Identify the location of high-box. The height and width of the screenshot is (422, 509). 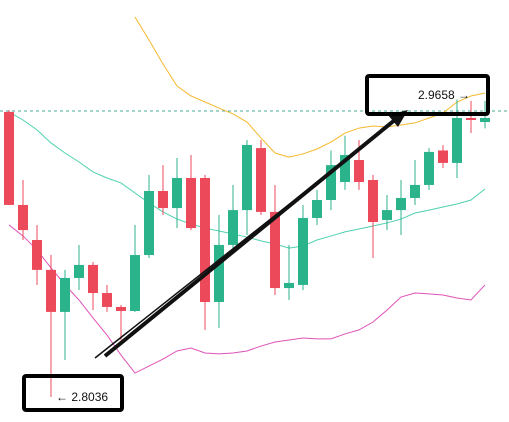
(427, 95).